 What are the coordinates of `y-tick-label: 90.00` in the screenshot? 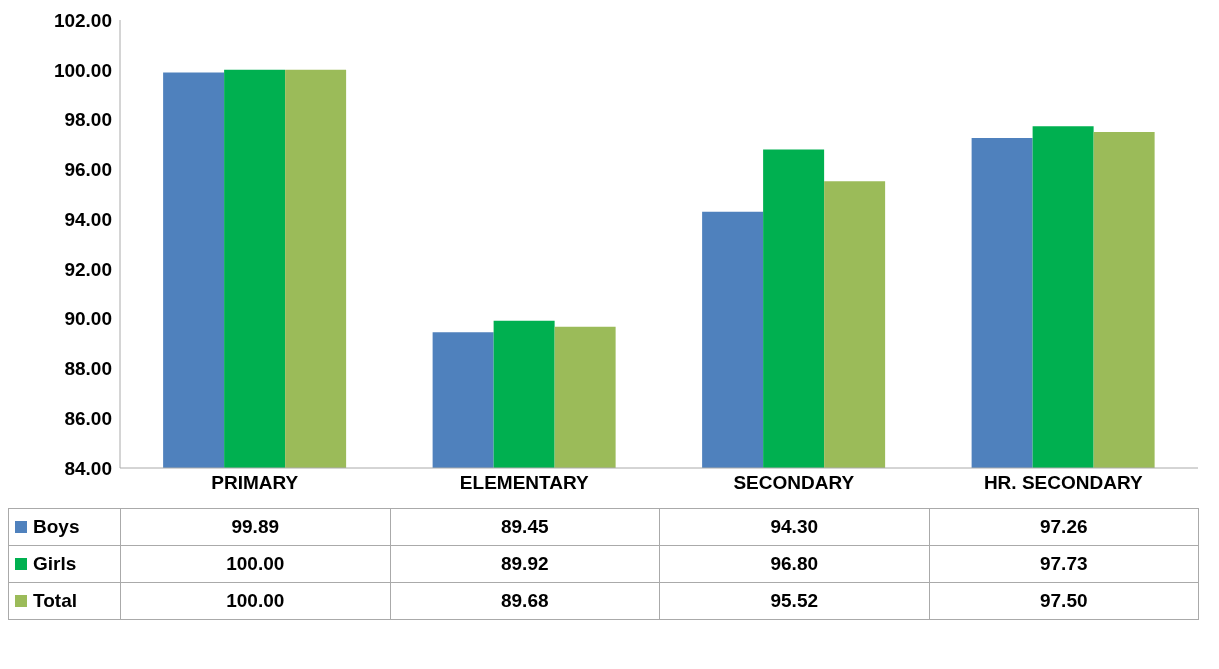 It's located at (88, 319).